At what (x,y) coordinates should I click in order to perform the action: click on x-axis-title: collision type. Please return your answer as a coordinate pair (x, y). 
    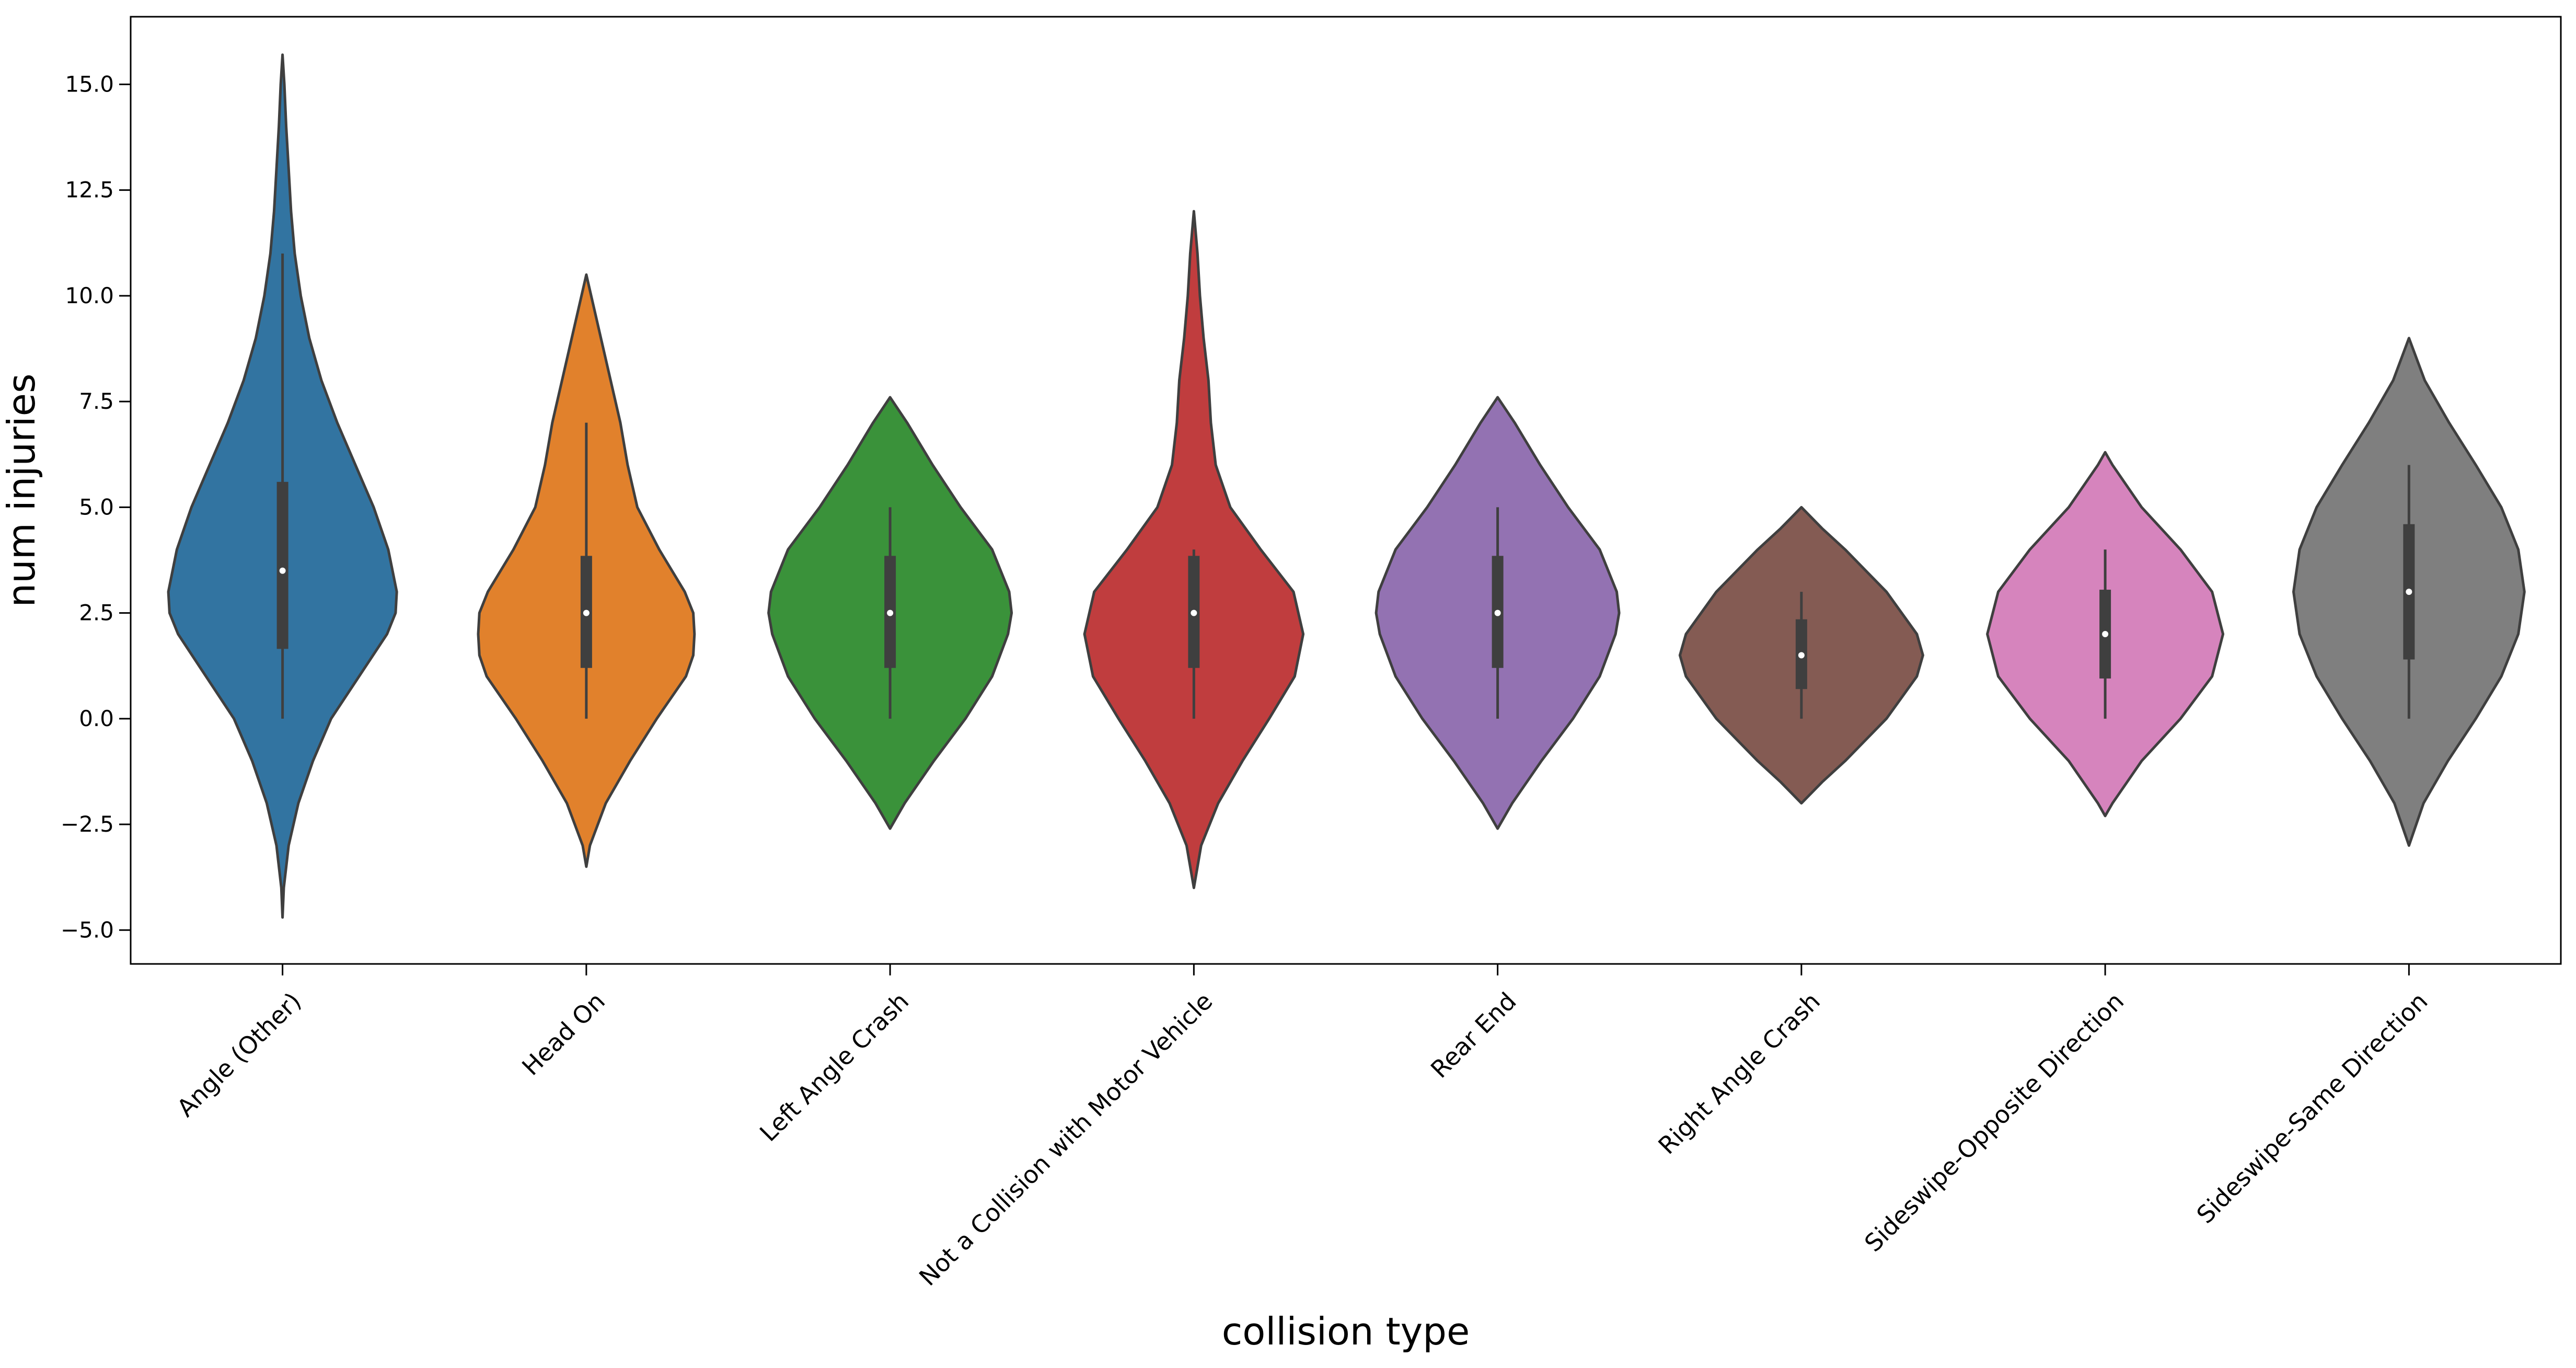
    Looking at the image, I should click on (1346, 1331).